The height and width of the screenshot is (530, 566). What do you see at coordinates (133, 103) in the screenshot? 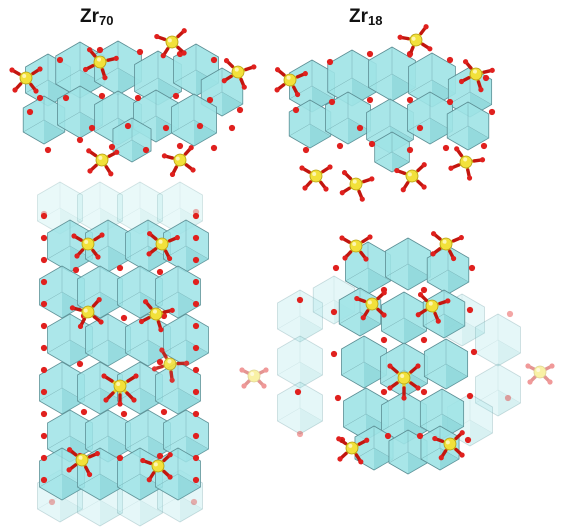
I see `zr70-cluster-side-view` at bounding box center [133, 103].